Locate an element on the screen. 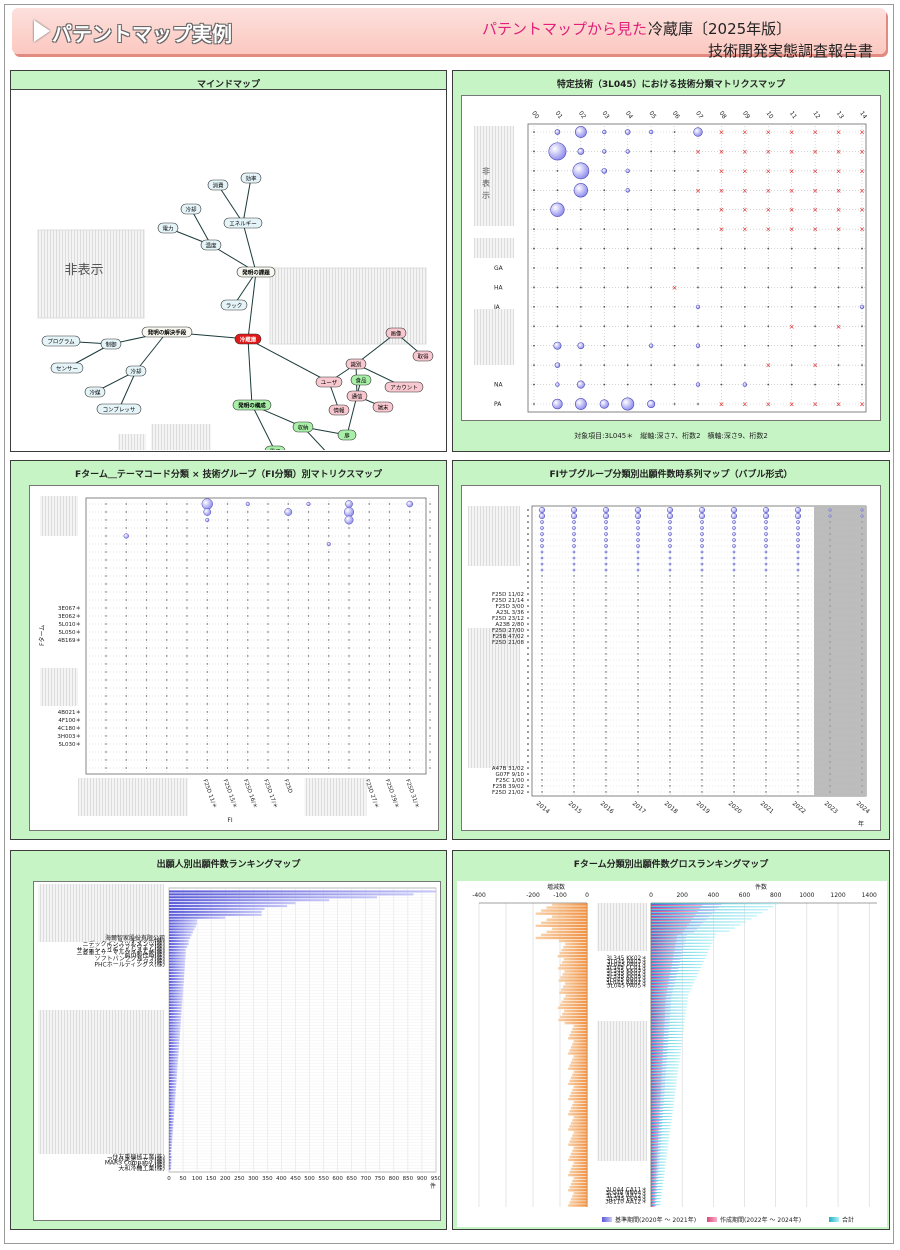  header-subject: 冷蔵庫〔2025年版〕 is located at coordinates (720, 29).